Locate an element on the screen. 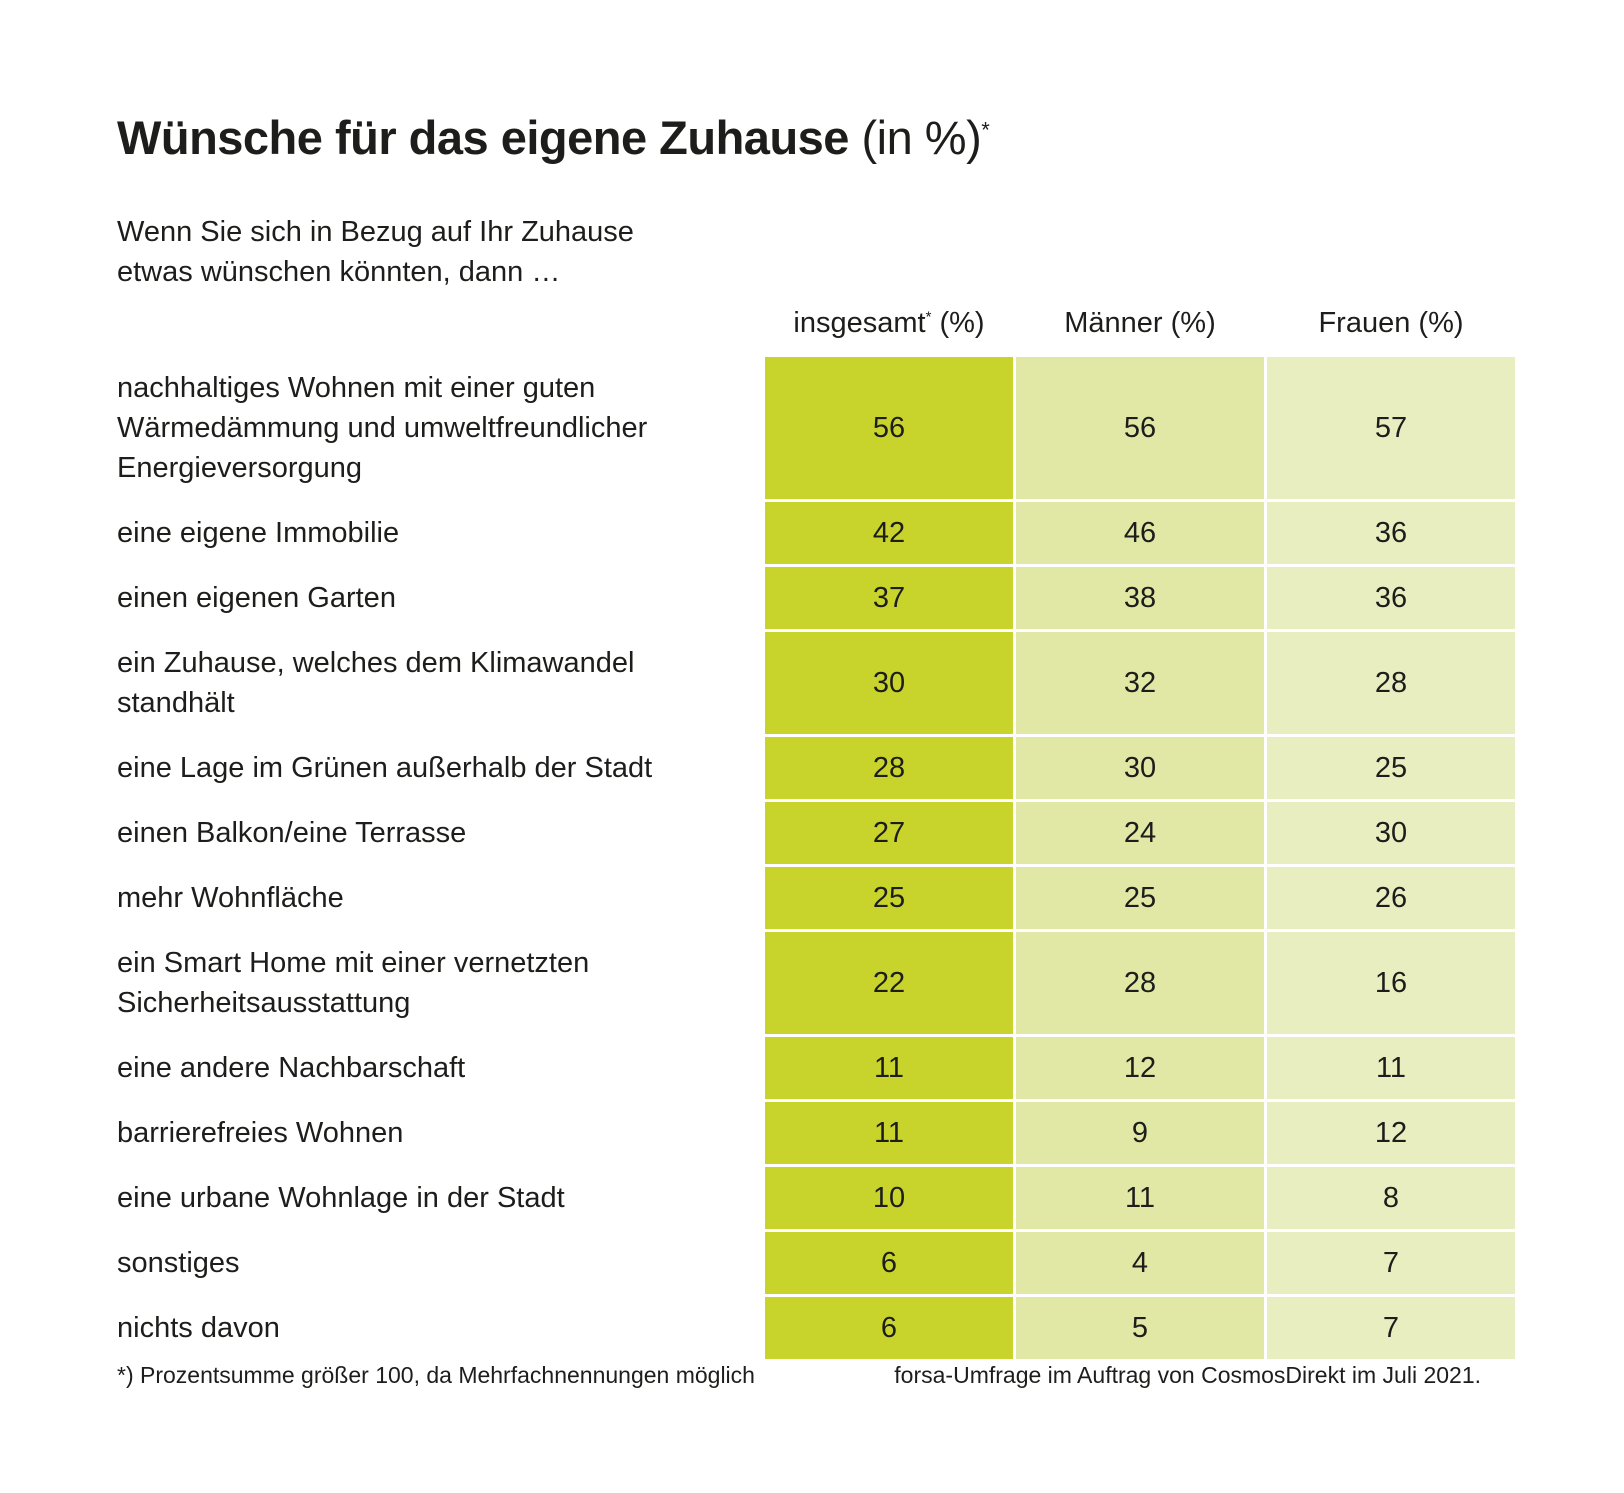  table-cell-maenner: 25 is located at coordinates (1140, 898).